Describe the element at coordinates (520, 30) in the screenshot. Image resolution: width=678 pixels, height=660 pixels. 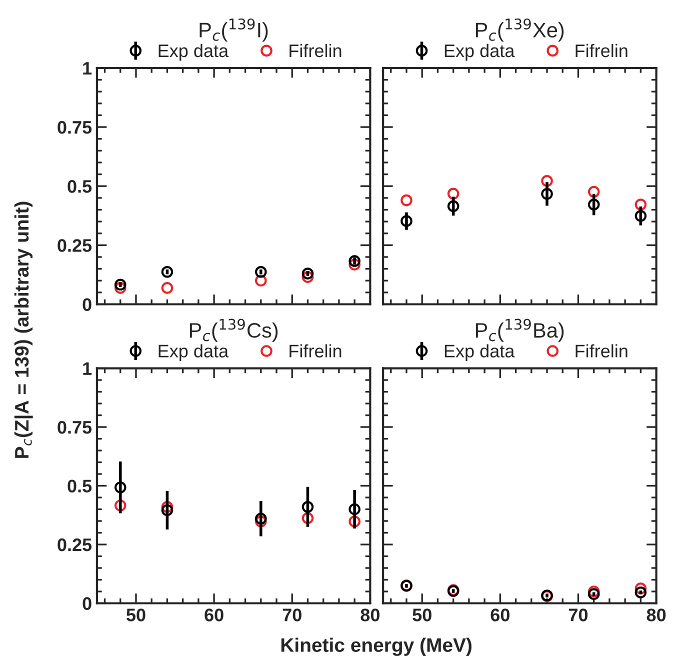
I see `chart-title: P$_{c}$($^{139}$Xe)` at that location.